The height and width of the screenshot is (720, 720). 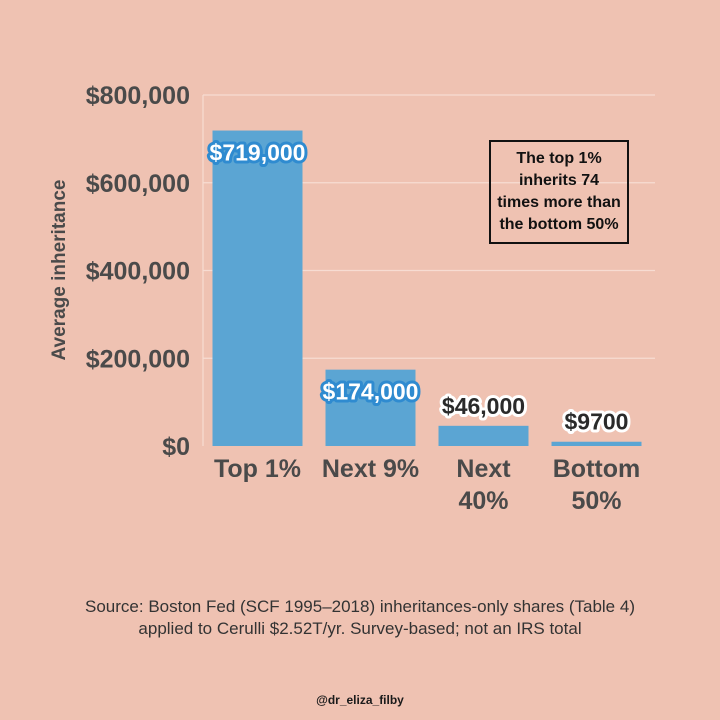 What do you see at coordinates (483, 406) in the screenshot?
I see `data-label: $46,000` at bounding box center [483, 406].